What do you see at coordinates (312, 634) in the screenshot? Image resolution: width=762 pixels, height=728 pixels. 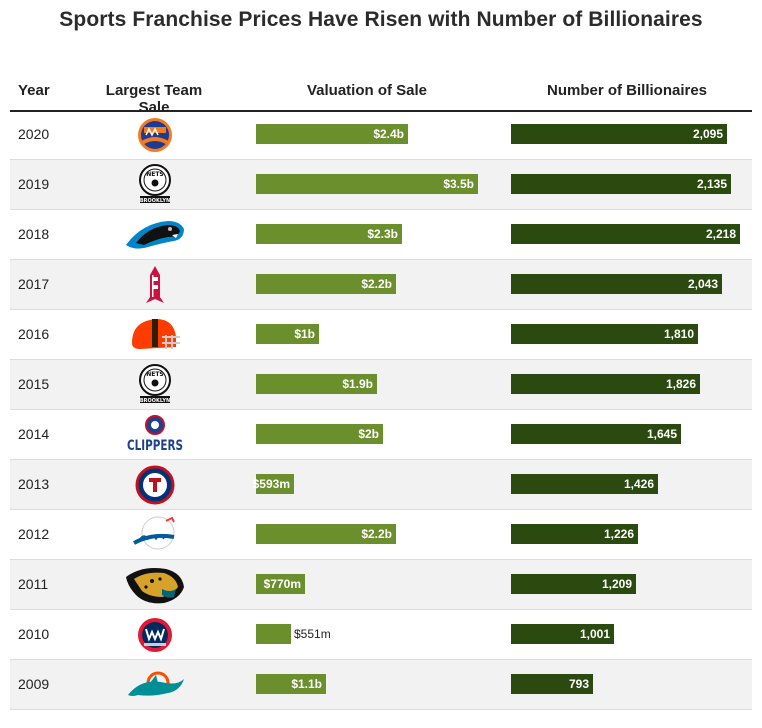 I see `valuation-label: $551m` at bounding box center [312, 634].